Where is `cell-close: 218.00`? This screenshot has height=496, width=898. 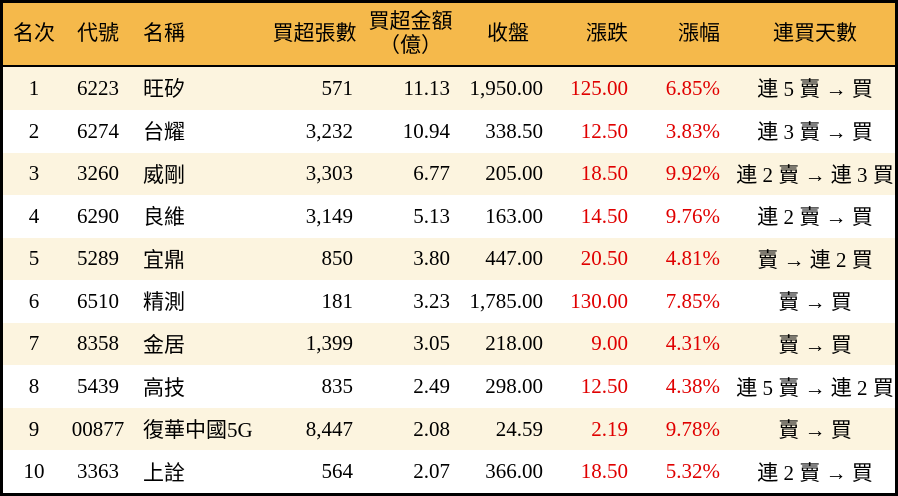 cell-close: 218.00 is located at coordinates (514, 343).